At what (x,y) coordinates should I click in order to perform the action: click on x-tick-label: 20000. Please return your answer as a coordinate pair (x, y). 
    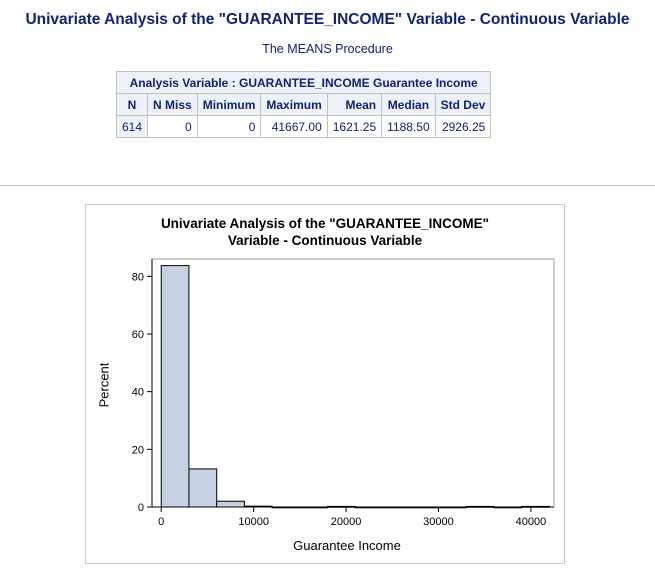
    Looking at the image, I should click on (346, 522).